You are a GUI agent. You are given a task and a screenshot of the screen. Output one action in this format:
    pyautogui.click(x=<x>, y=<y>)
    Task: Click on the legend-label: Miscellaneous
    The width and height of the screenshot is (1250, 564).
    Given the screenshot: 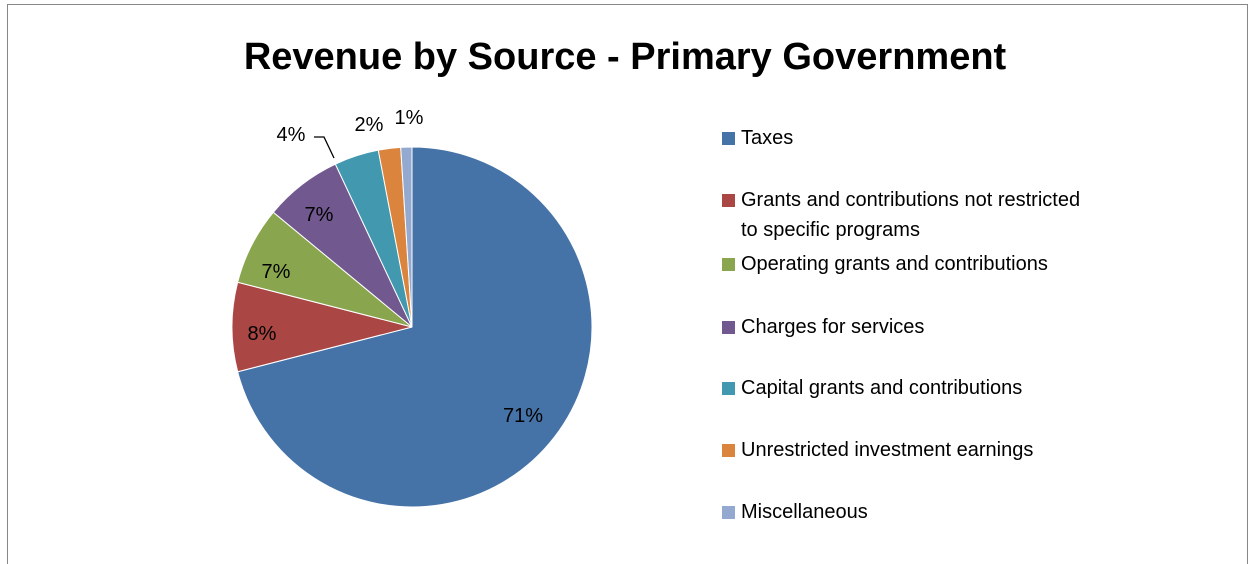 What is the action you would take?
    pyautogui.click(x=804, y=512)
    